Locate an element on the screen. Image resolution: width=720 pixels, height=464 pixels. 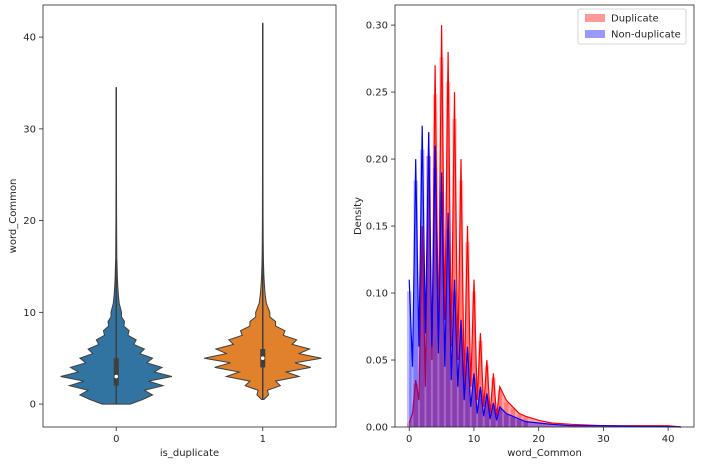
left-y-tick-label: 30 is located at coordinates (29, 129).